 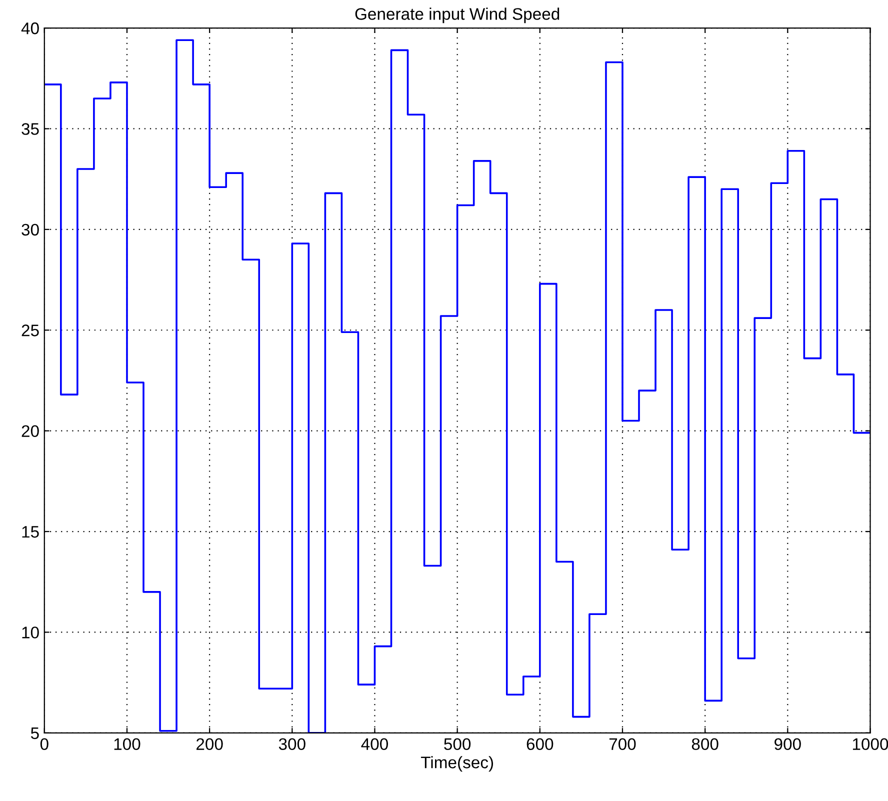 I want to click on x-tick-label: 400, so click(x=374, y=744).